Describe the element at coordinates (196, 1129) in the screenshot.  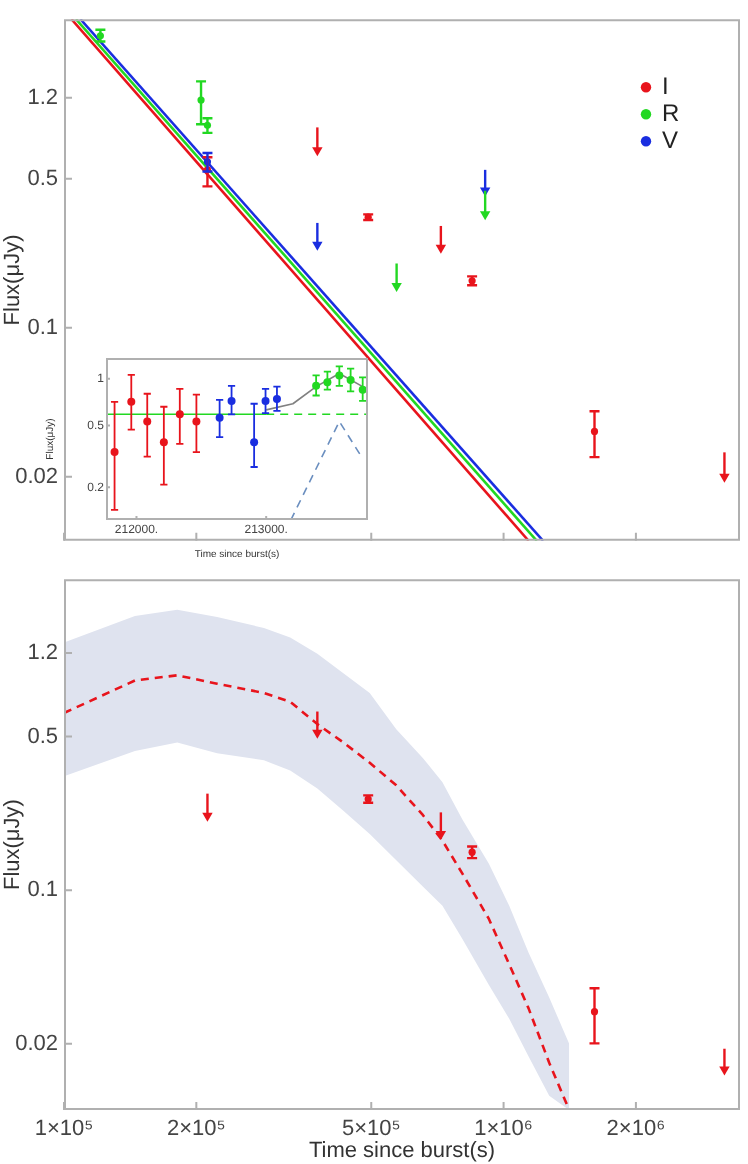
I see `x-tick-label: 2×10⁵` at that location.